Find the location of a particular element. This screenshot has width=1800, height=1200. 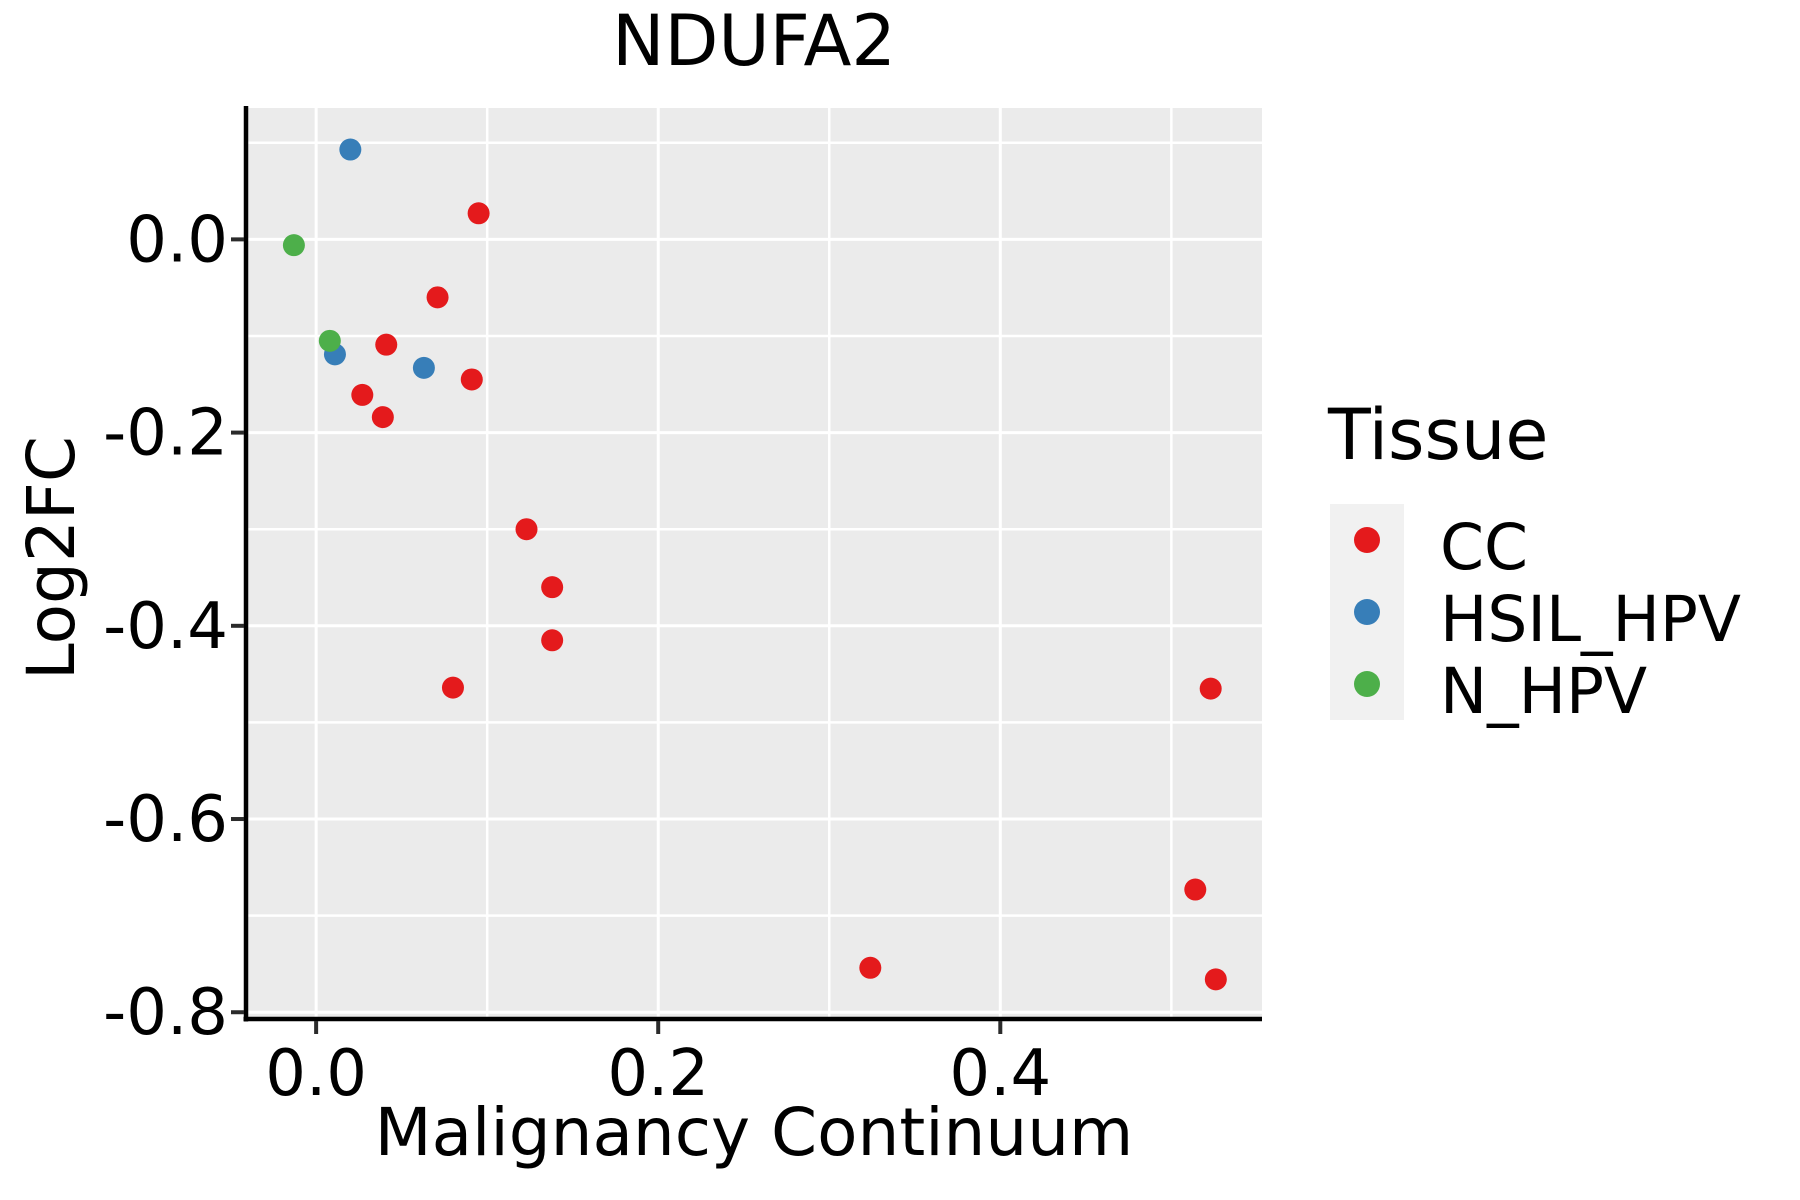

y-tick-label: -0.4 is located at coordinates (165, 627).